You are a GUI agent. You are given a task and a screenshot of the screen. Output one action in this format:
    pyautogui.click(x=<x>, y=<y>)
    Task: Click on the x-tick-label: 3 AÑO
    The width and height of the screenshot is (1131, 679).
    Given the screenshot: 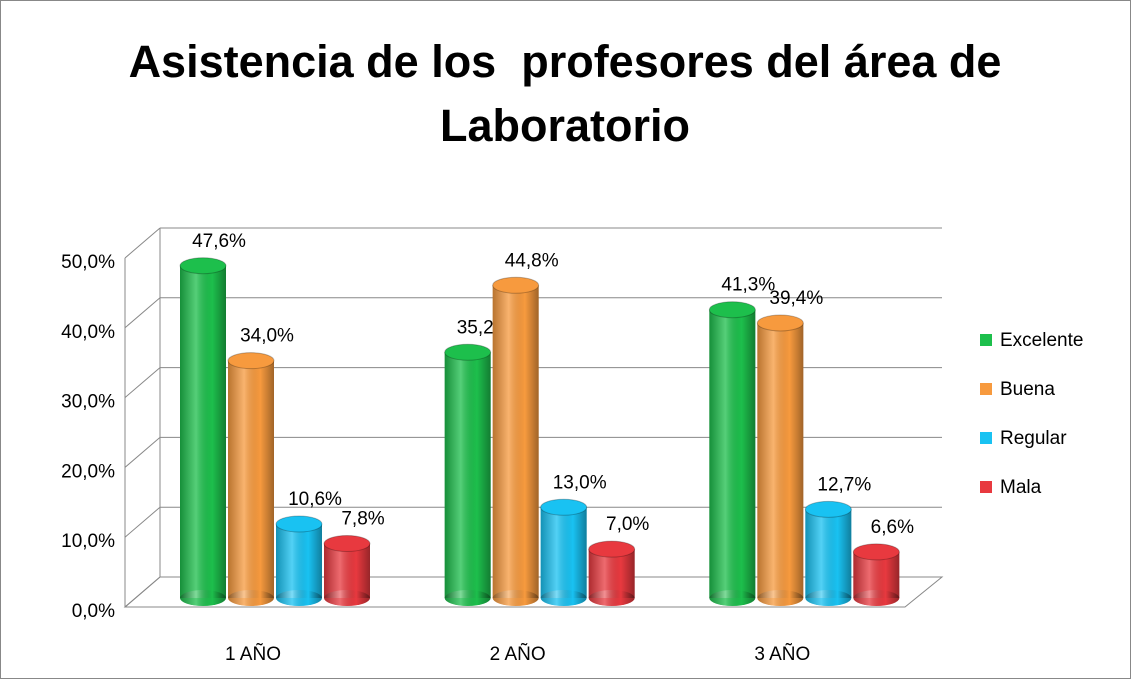 What is the action you would take?
    pyautogui.click(x=782, y=654)
    